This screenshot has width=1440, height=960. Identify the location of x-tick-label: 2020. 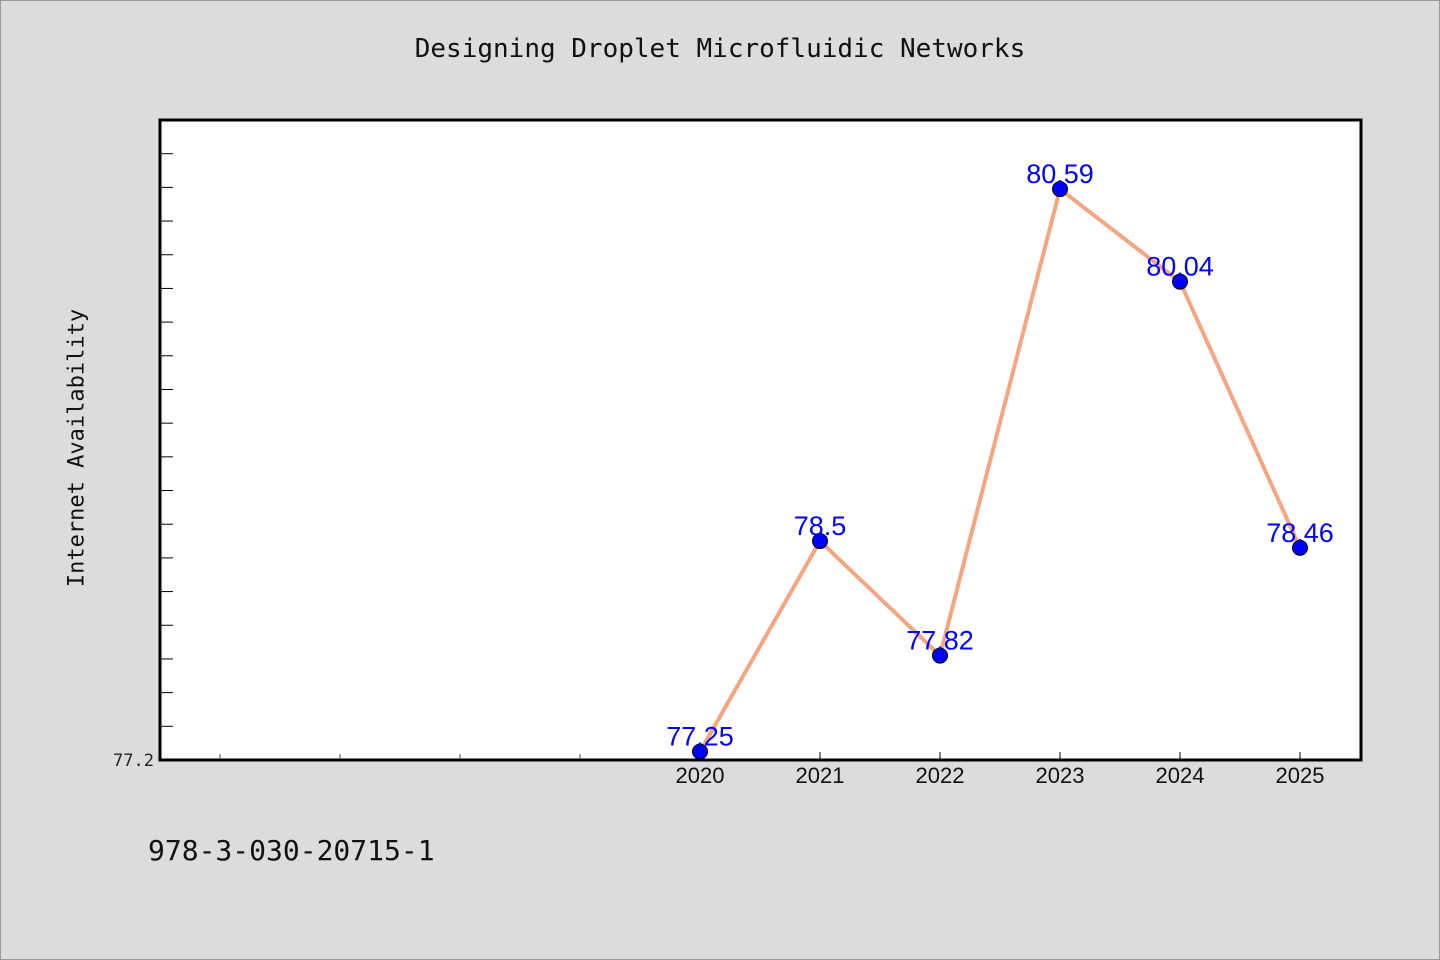
(700, 775).